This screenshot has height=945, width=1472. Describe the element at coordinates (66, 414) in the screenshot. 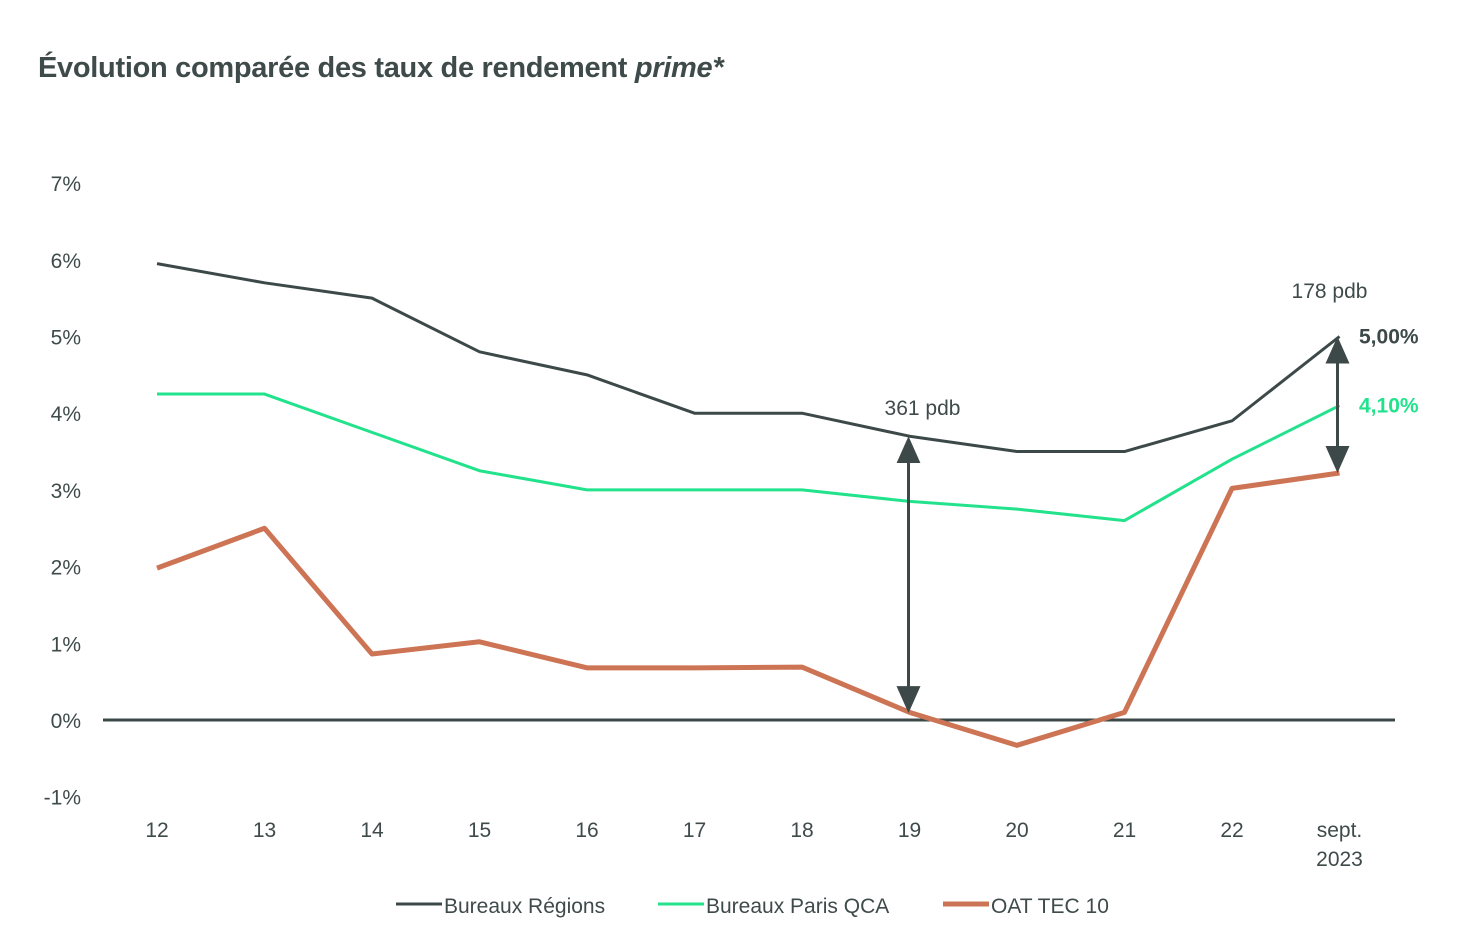

I see `y-tick-label: 4%` at that location.